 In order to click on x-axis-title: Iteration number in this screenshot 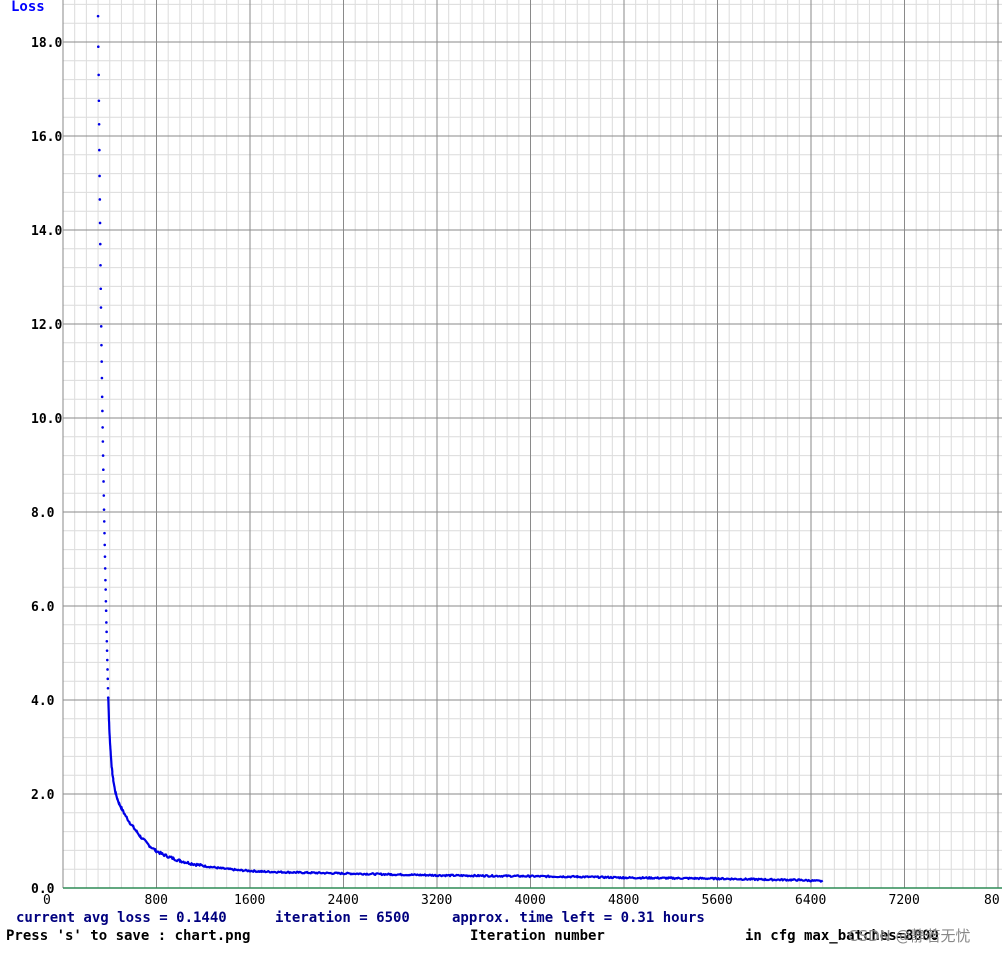, I will do `click(537, 936)`.